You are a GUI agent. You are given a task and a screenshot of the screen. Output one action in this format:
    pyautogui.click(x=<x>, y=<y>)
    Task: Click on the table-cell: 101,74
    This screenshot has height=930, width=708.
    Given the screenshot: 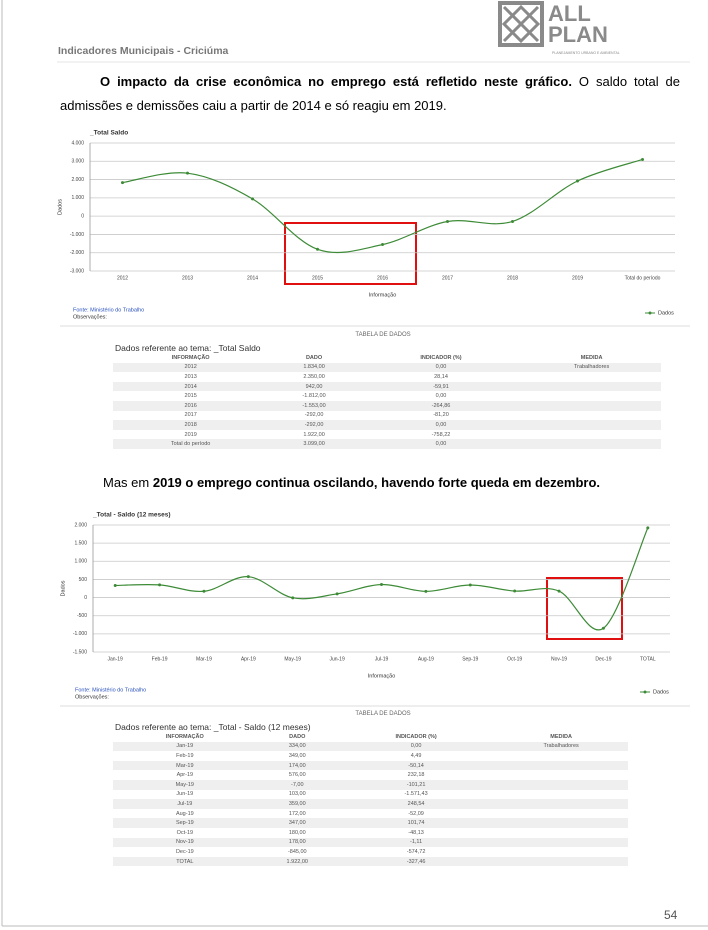 What is the action you would take?
    pyautogui.click(x=416, y=823)
    